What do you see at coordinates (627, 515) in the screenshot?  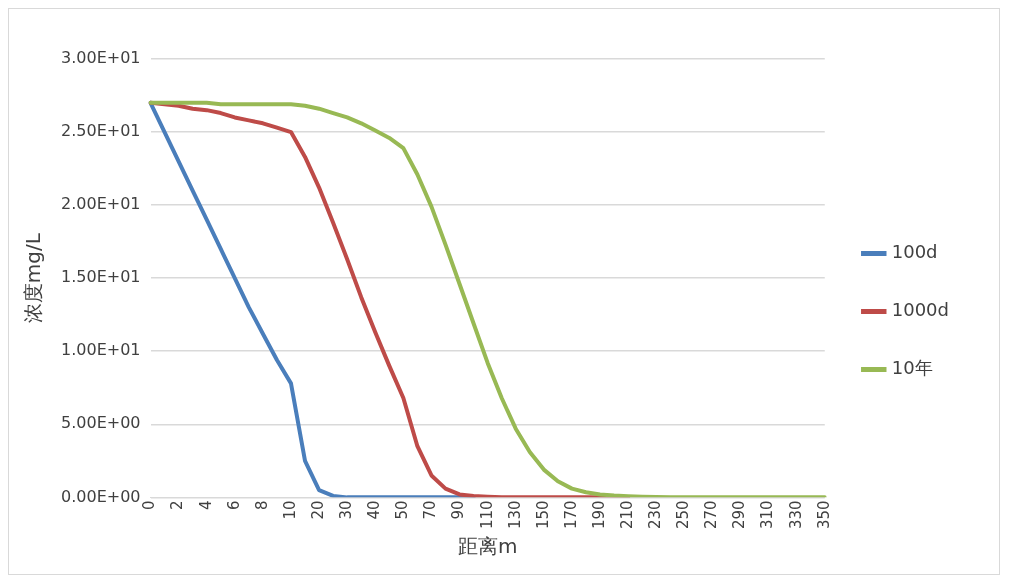 I see `x-tick-label: 210` at bounding box center [627, 515].